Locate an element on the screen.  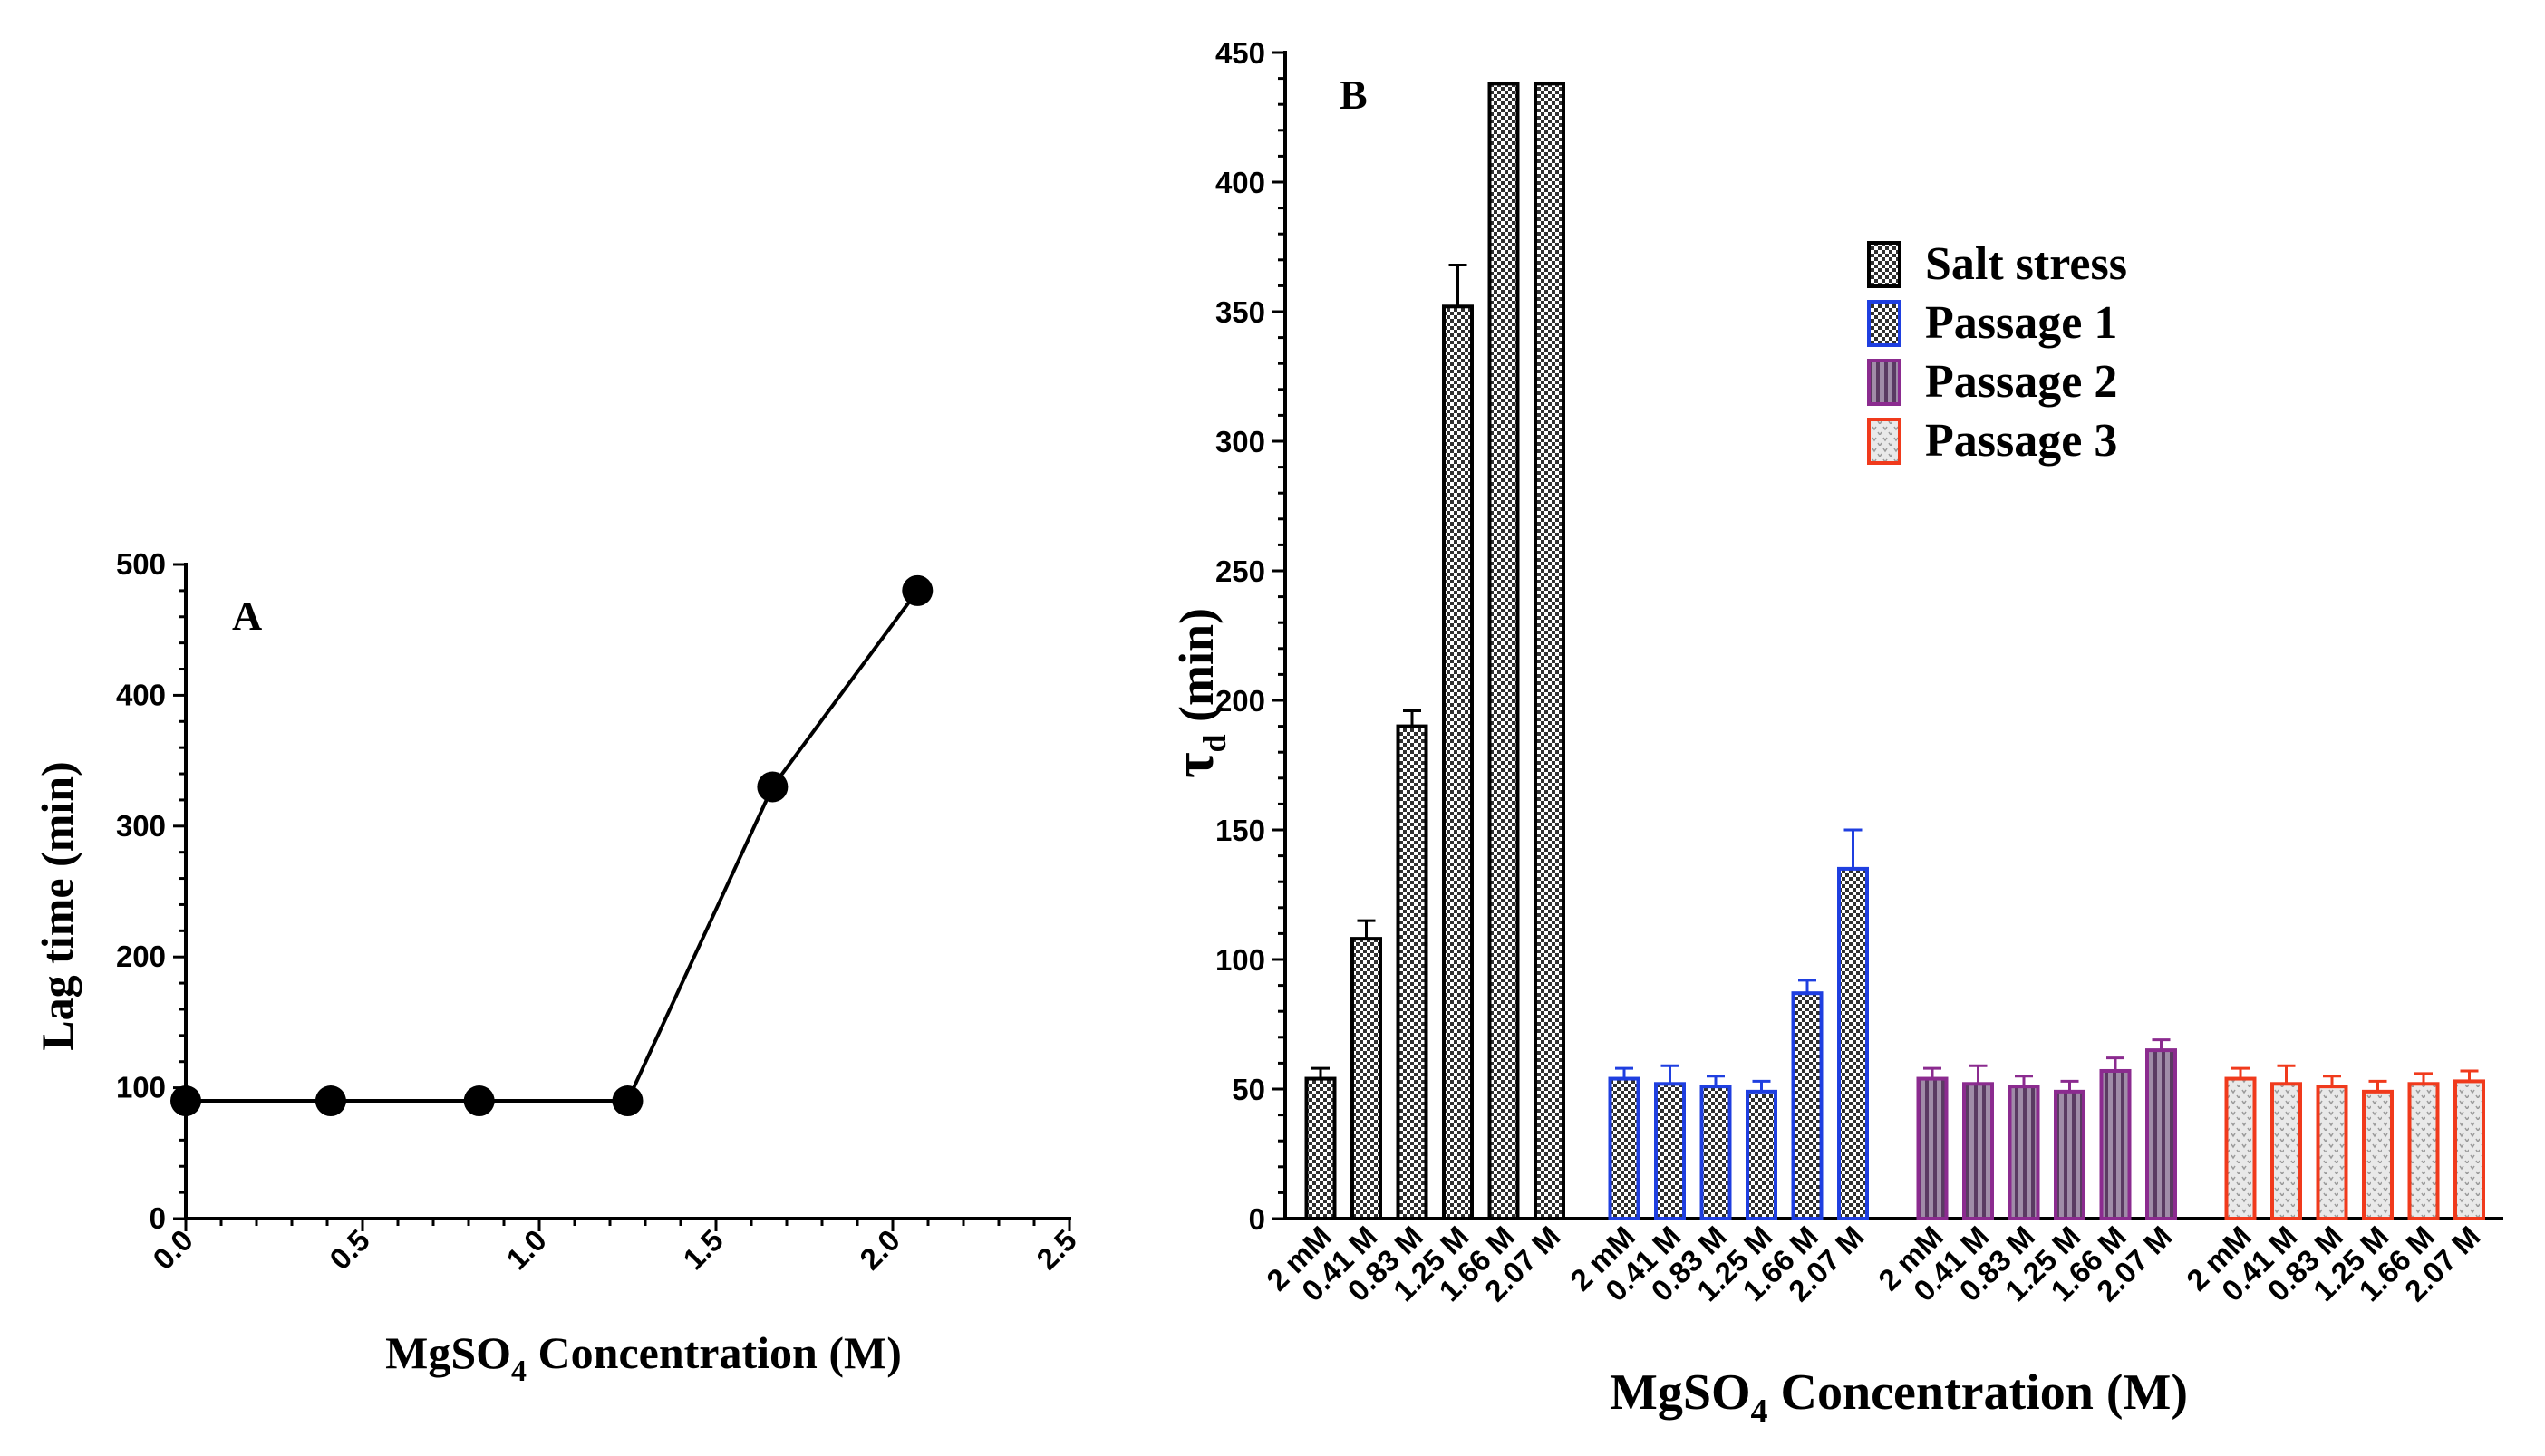
panel-a-series-line is located at coordinates (552, 846).